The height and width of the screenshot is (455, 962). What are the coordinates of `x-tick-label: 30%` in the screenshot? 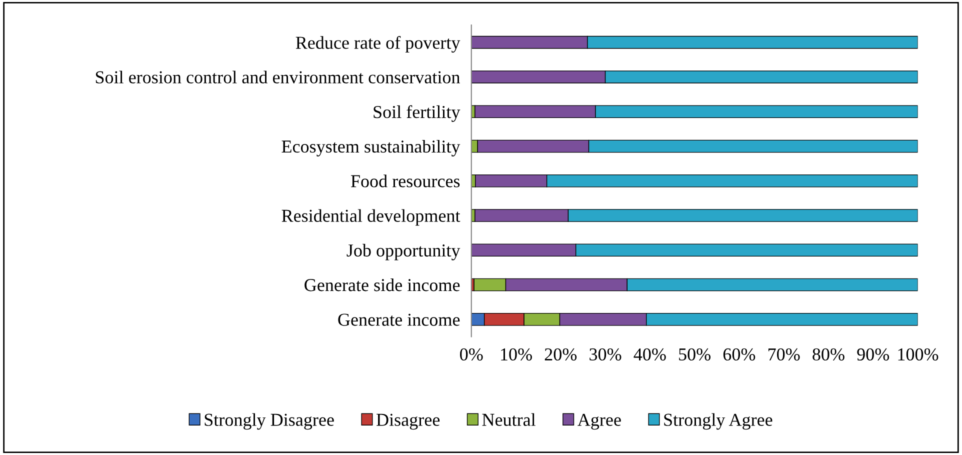 It's located at (606, 354).